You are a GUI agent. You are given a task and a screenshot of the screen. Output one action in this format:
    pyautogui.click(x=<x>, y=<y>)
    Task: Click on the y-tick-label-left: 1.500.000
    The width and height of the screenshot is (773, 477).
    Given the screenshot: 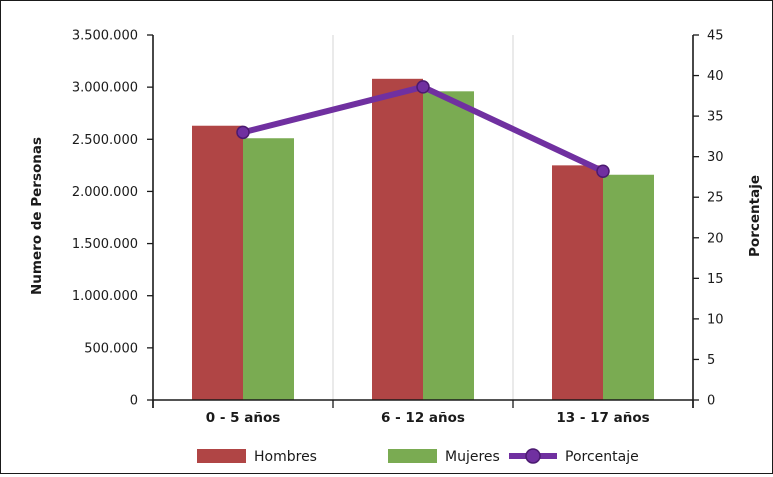 What is the action you would take?
    pyautogui.click(x=105, y=244)
    